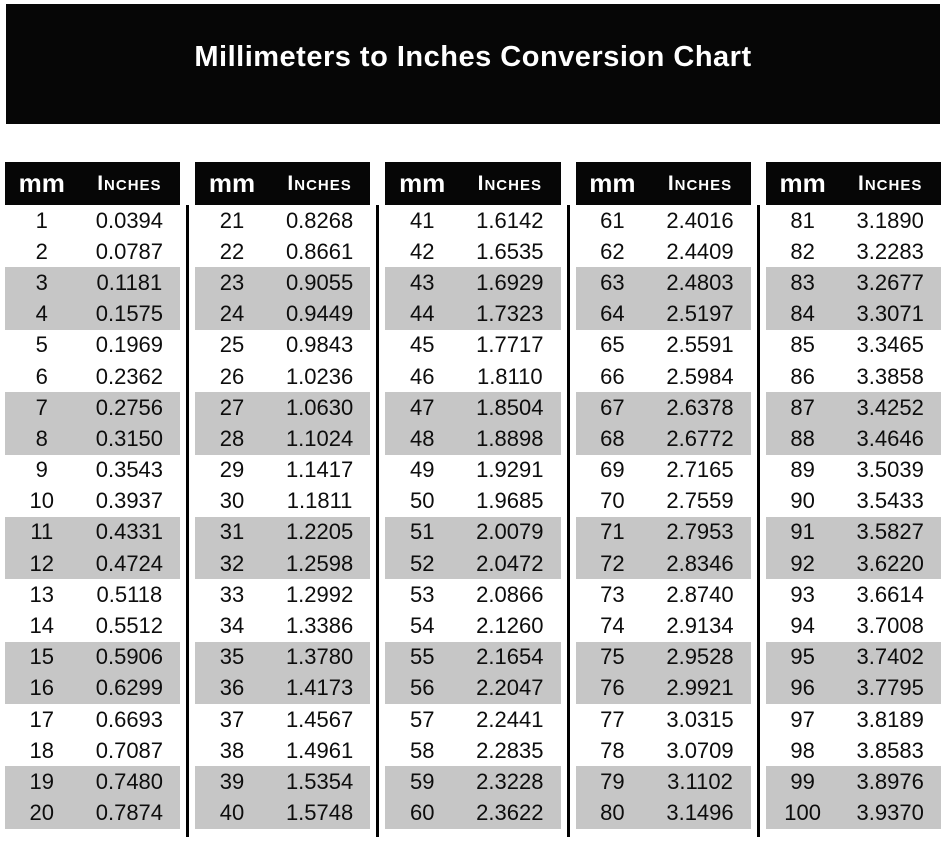 The width and height of the screenshot is (946, 844). What do you see at coordinates (422, 220) in the screenshot?
I see `mm-value-cell: 41` at bounding box center [422, 220].